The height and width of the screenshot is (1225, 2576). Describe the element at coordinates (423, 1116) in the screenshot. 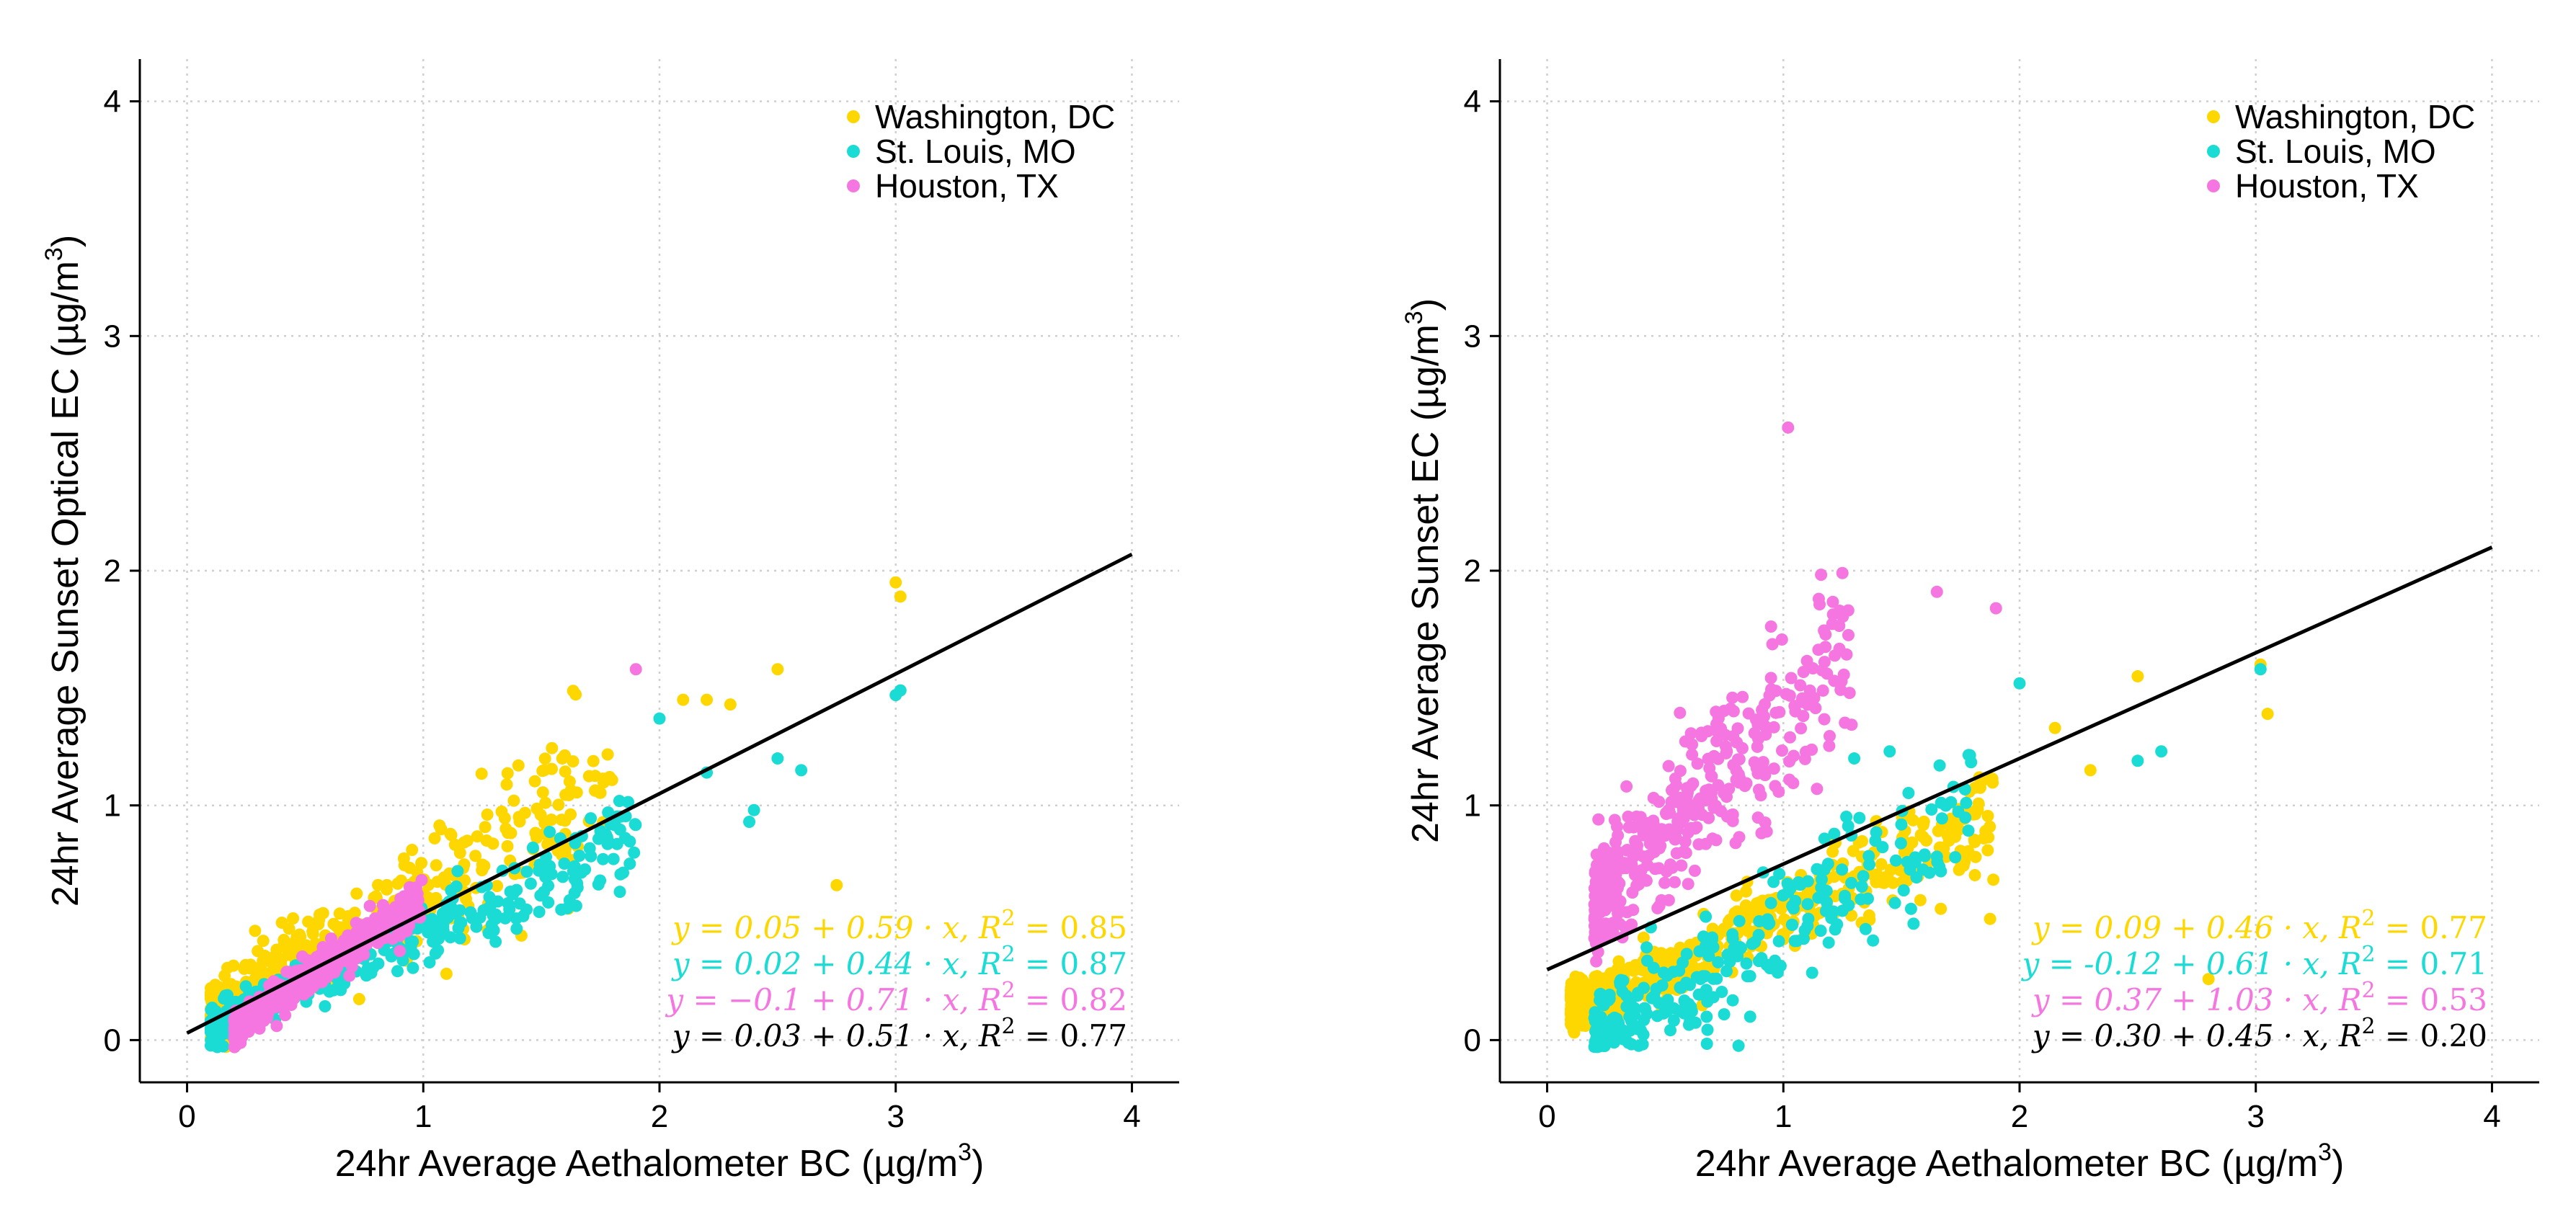

I see `x-tick-label: 1` at that location.